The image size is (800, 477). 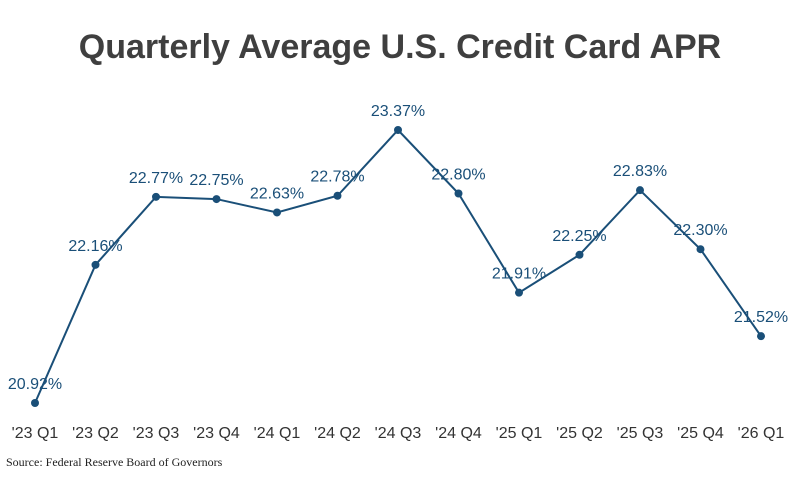 I want to click on x-tick-label: '25 Q4, so click(x=700, y=433).